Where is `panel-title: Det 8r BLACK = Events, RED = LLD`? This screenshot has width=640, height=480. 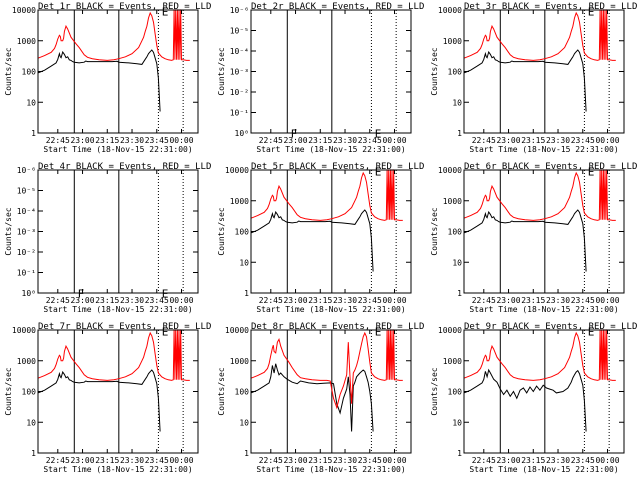
panel-title: Det 8r BLACK = Events, RED = LLD is located at coordinates (337, 327).